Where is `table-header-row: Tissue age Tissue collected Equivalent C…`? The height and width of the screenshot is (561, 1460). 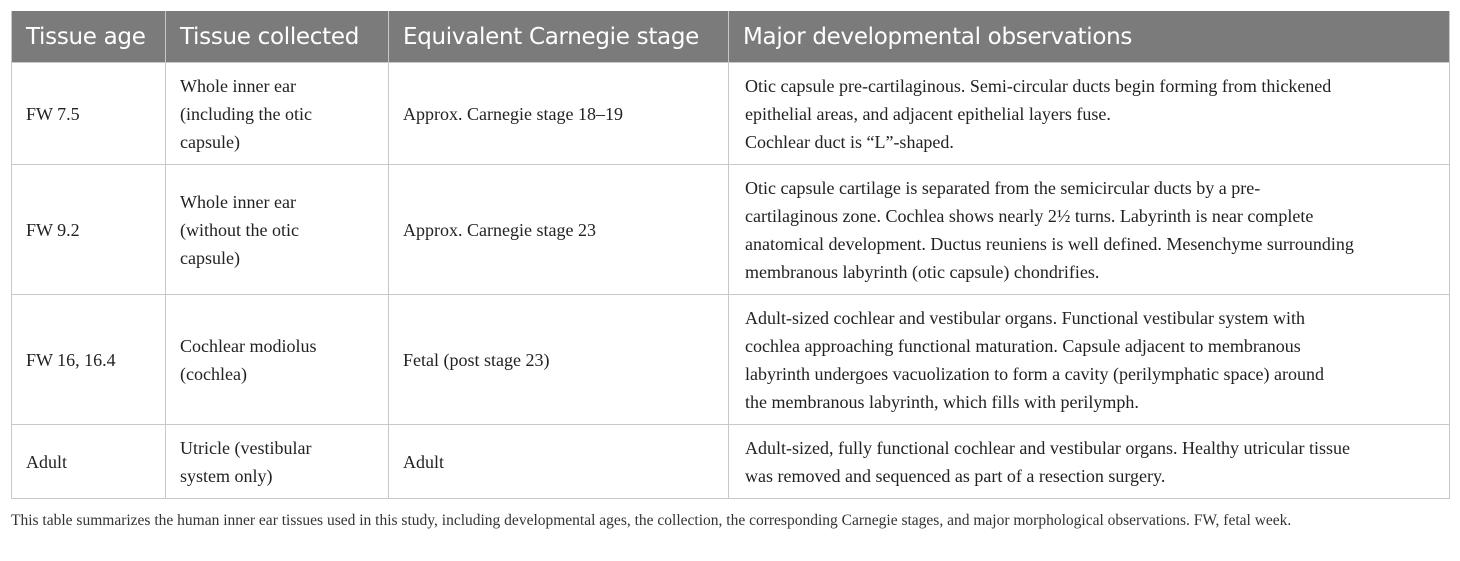 table-header-row: Tissue age Tissue collected Equivalent C… is located at coordinates (730, 37).